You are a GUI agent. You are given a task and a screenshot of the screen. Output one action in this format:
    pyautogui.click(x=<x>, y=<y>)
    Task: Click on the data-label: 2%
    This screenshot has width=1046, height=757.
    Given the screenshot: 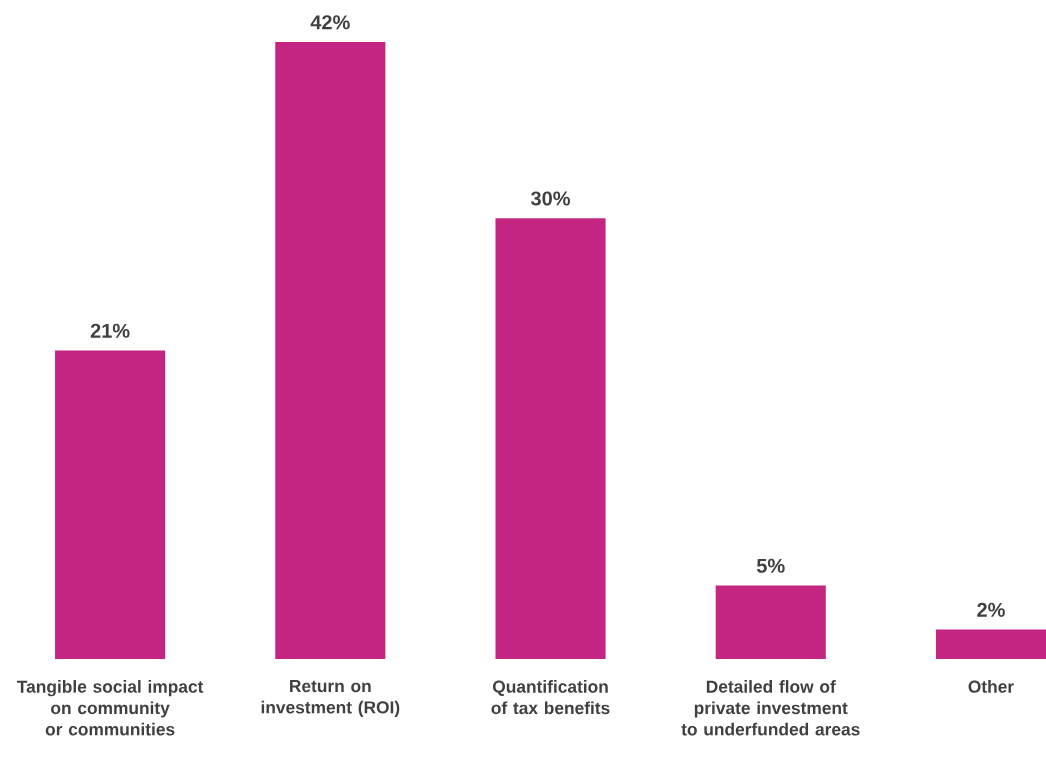 What is the action you would take?
    pyautogui.click(x=991, y=609)
    